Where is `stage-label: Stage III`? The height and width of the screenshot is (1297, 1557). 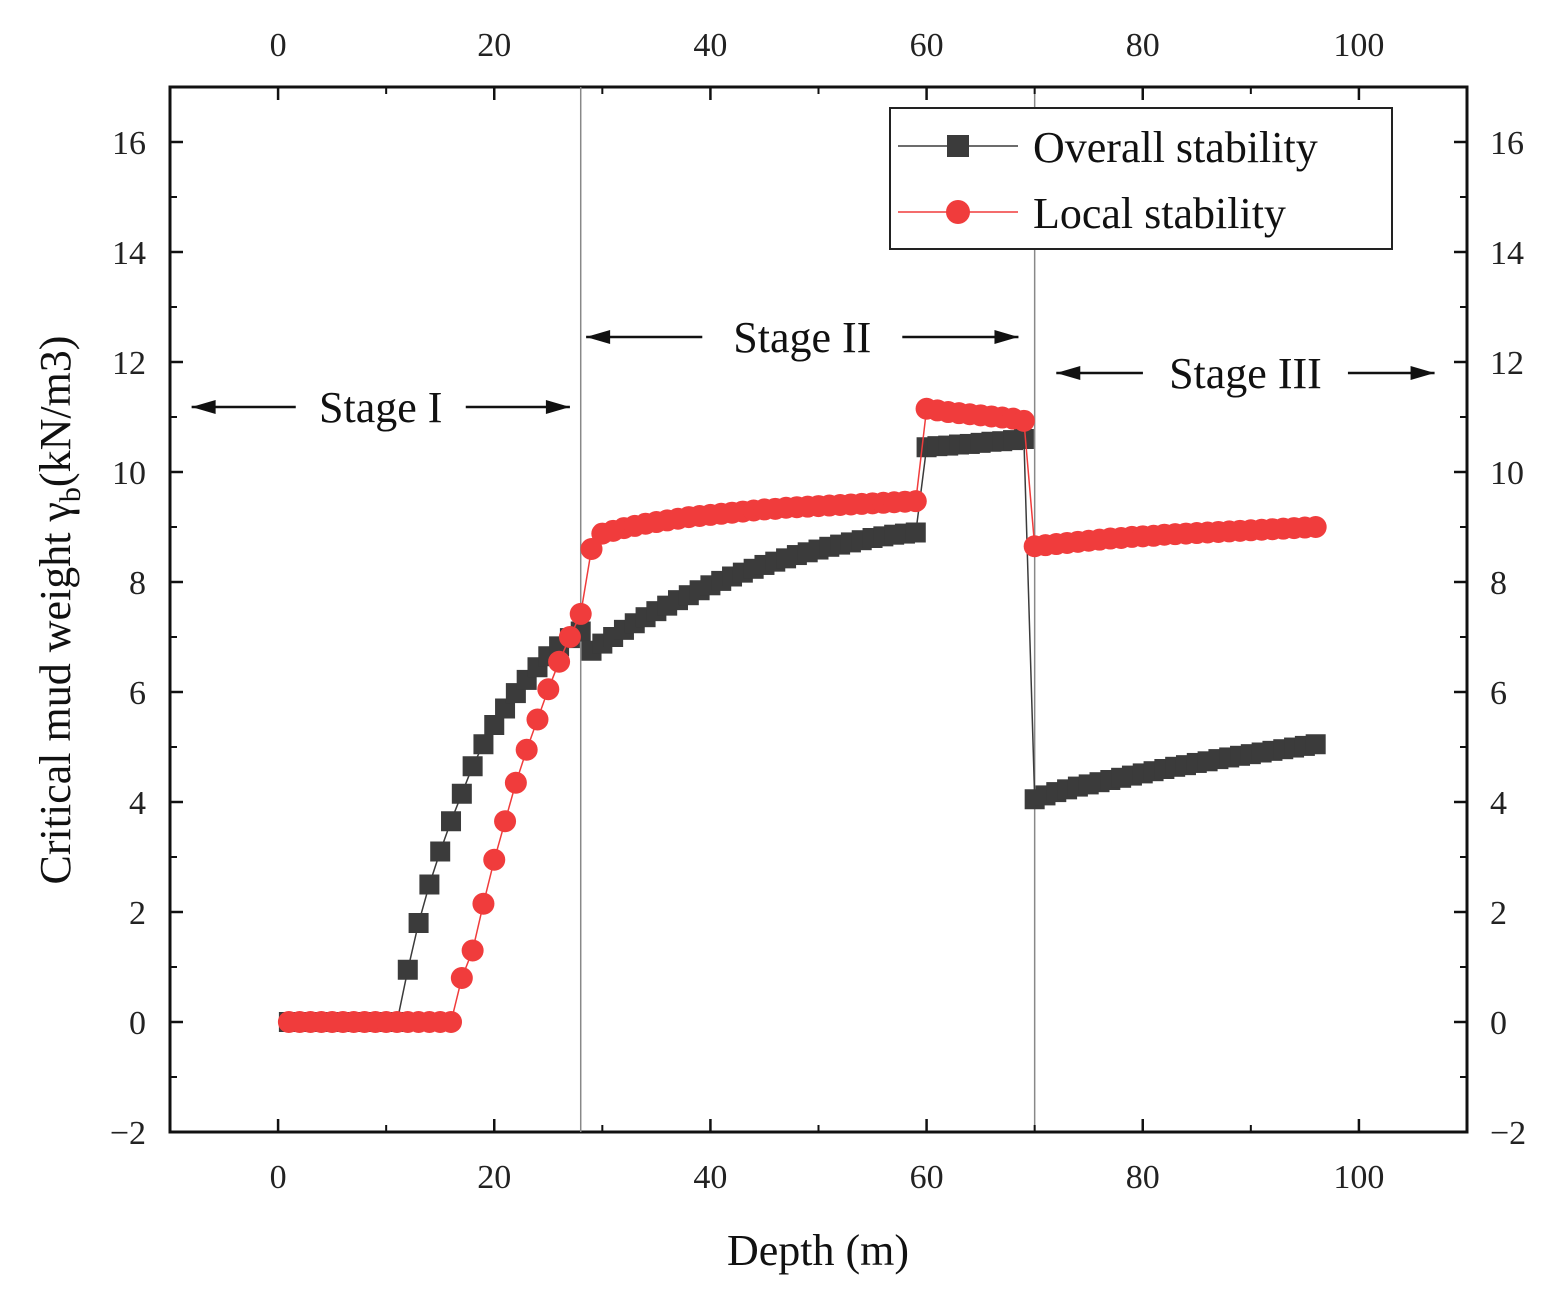
stage-label: Stage III is located at coordinates (1245, 373).